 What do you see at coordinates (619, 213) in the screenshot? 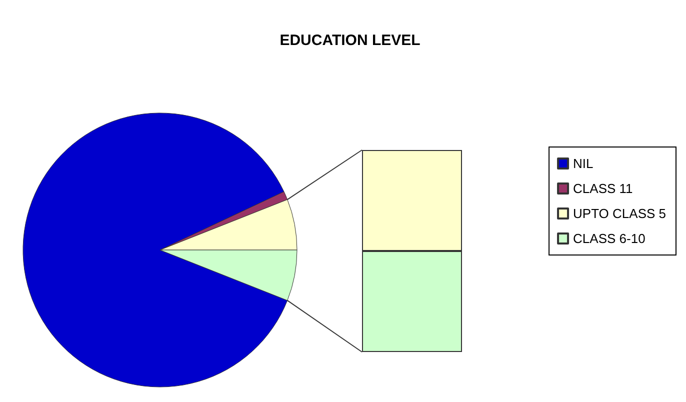
I see `legend-label: UPTO CLASS 5` at bounding box center [619, 213].